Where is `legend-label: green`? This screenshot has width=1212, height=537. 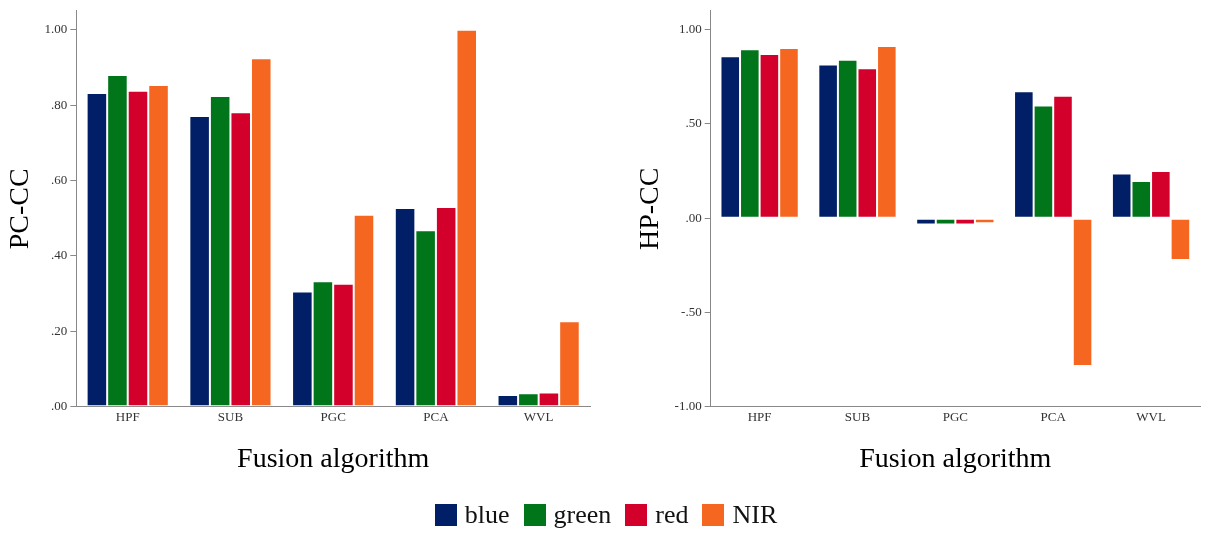
legend-label: green is located at coordinates (582, 515).